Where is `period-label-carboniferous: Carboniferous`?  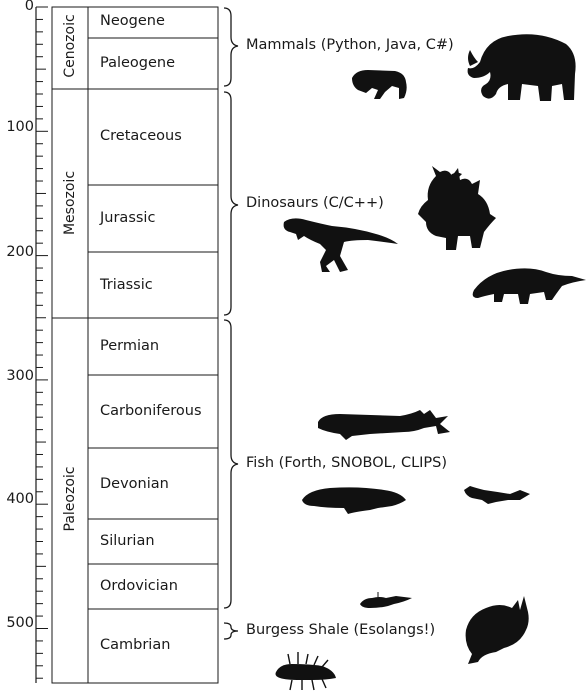 period-label-carboniferous: Carboniferous is located at coordinates (151, 411).